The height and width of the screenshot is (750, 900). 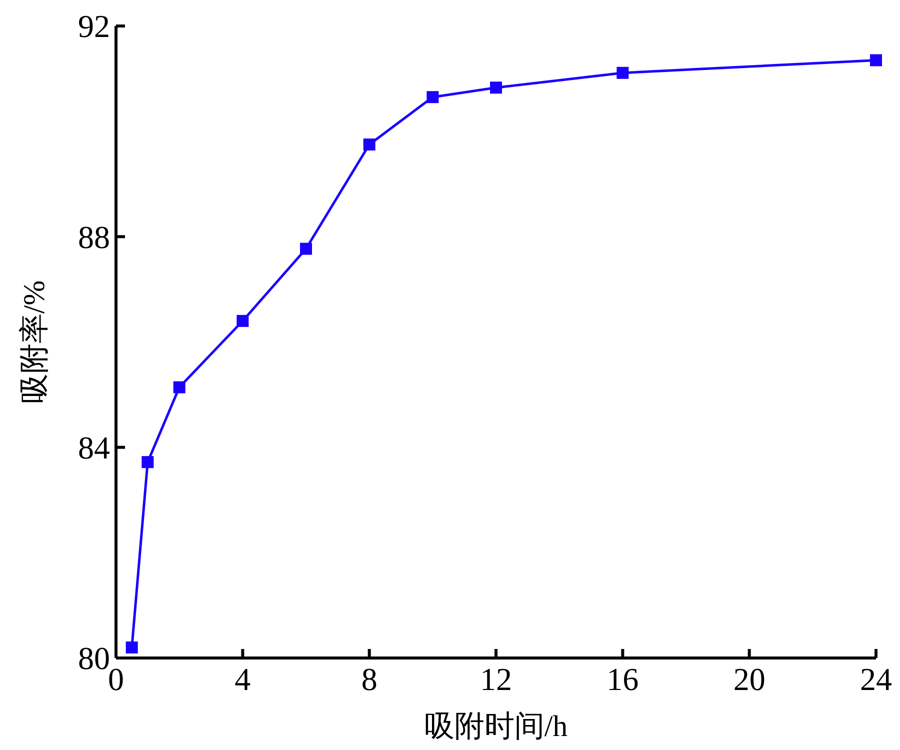 I want to click on y-tick-label: 92, so click(x=94, y=26).